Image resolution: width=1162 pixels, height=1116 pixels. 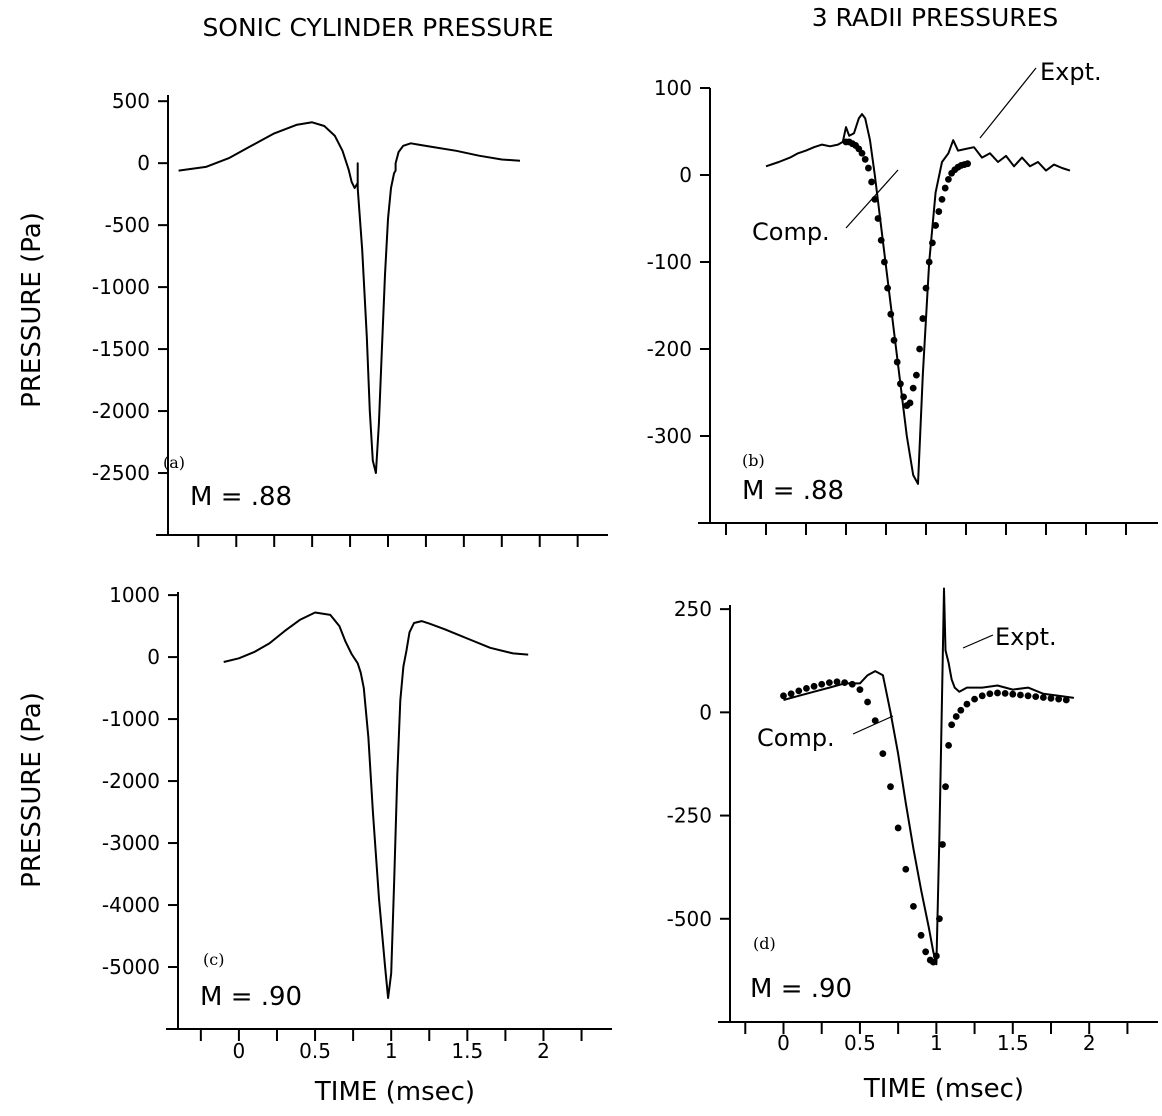 I want to click on y-tick-label: -200, so click(x=669, y=349).